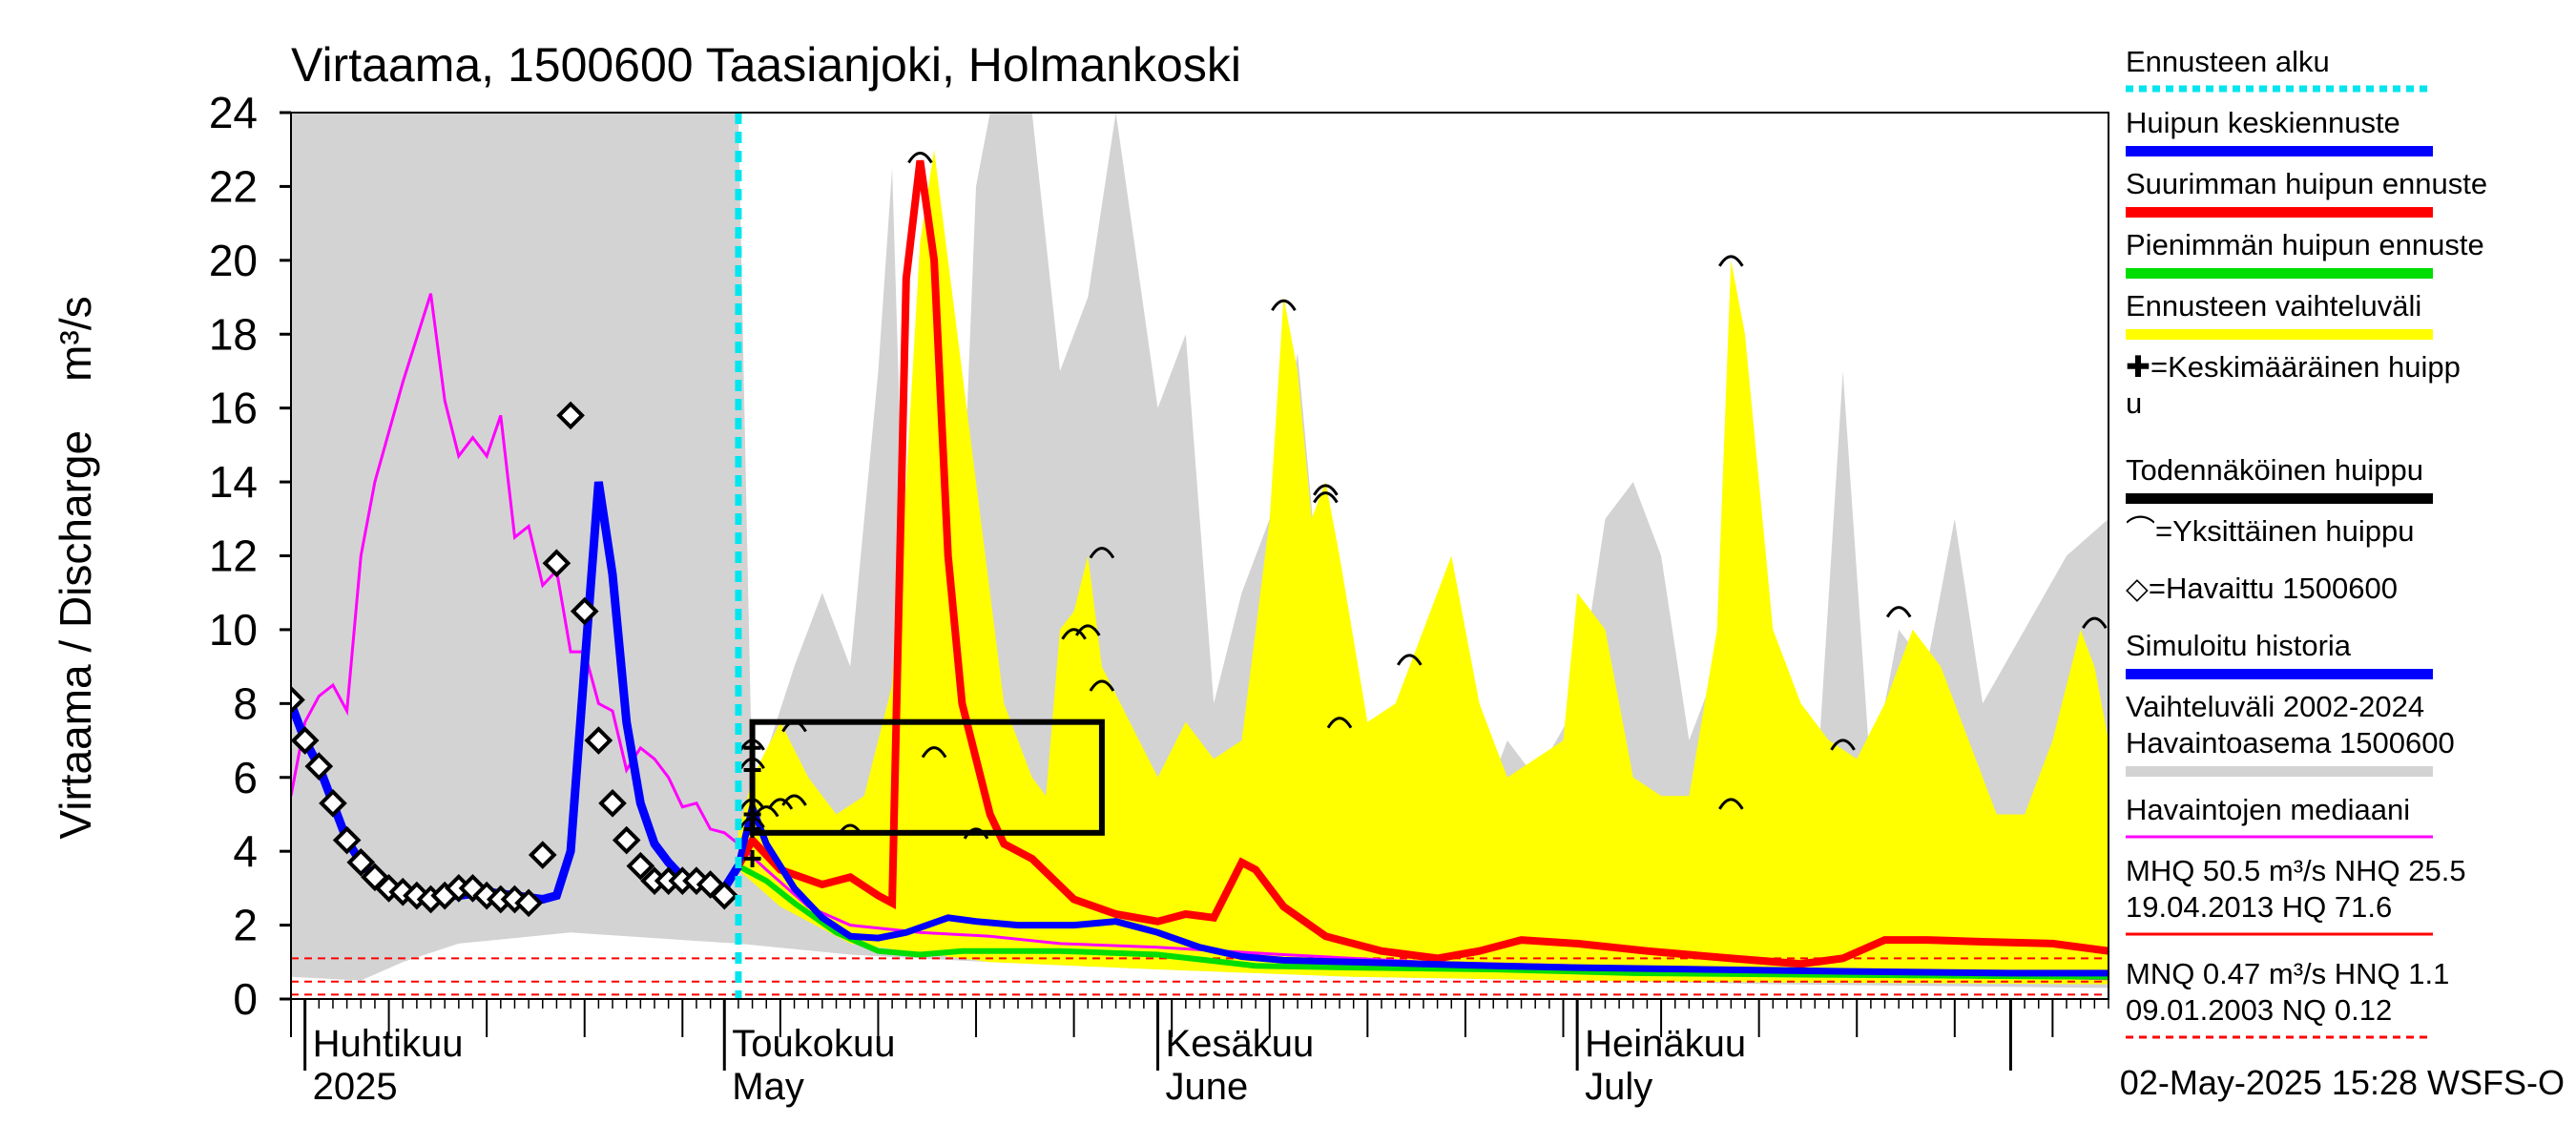  Describe the element at coordinates (2290, 743) in the screenshot. I see `legend-label: Havaintoasema 1500600` at that location.